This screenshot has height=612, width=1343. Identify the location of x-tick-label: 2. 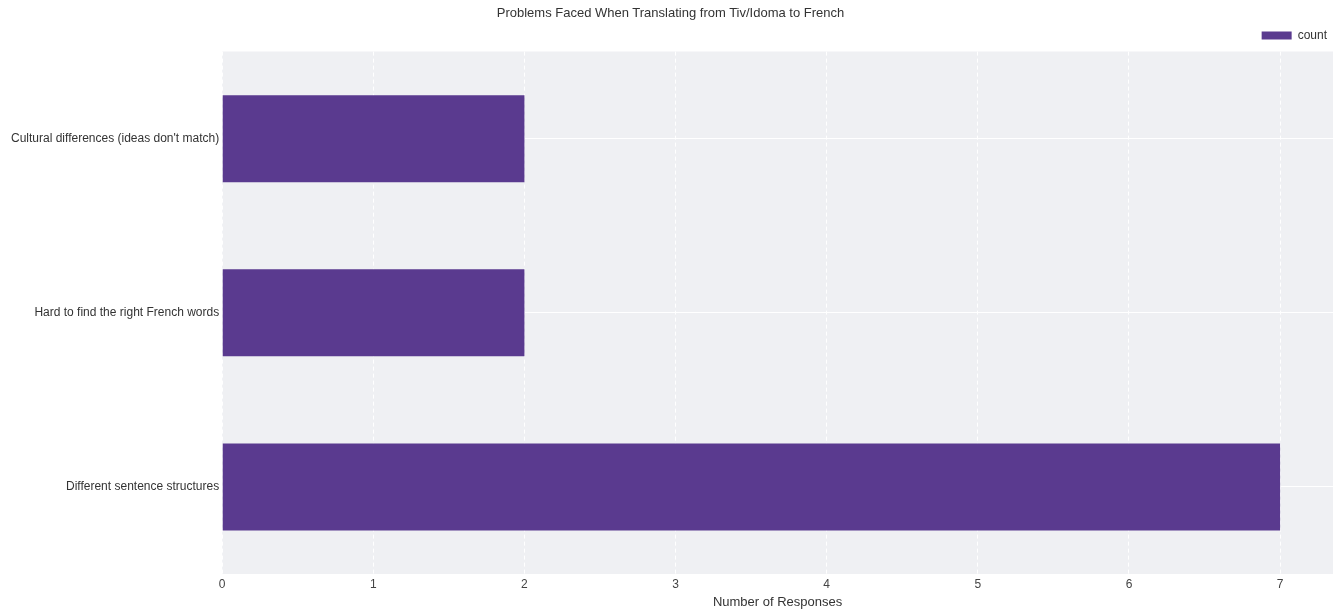
(525, 583).